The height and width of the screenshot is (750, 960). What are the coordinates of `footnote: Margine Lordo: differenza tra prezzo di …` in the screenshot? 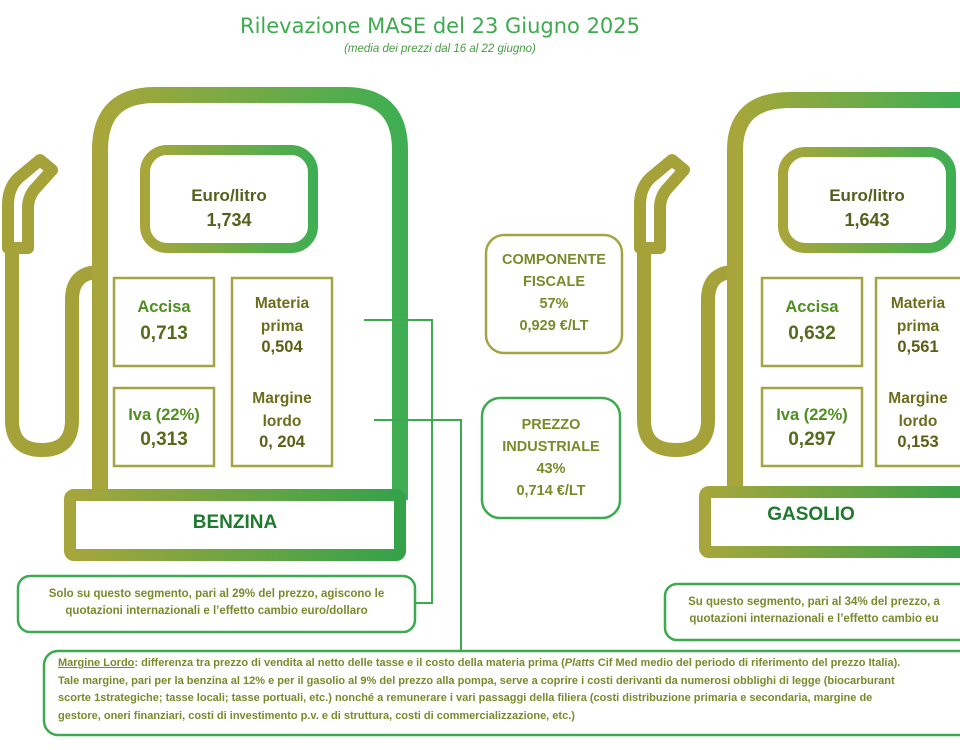 It's located at (508, 690).